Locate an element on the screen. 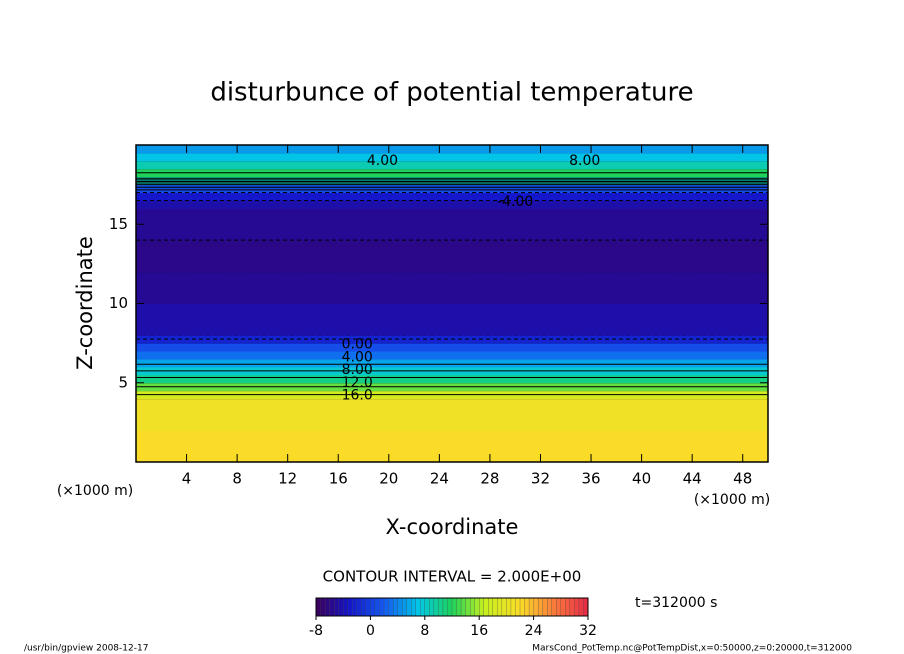 The height and width of the screenshot is (654, 904). contour-label: 16.0 is located at coordinates (357, 395).